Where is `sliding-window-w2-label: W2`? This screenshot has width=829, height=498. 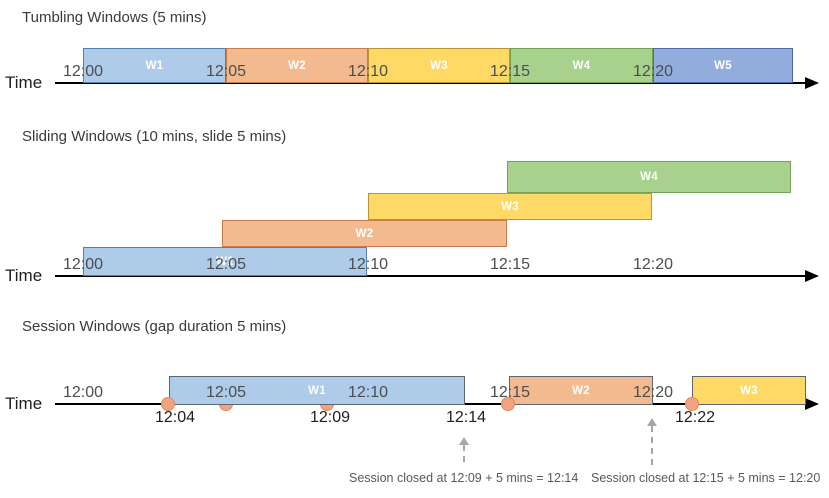 sliding-window-w2-label: W2 is located at coordinates (364, 233).